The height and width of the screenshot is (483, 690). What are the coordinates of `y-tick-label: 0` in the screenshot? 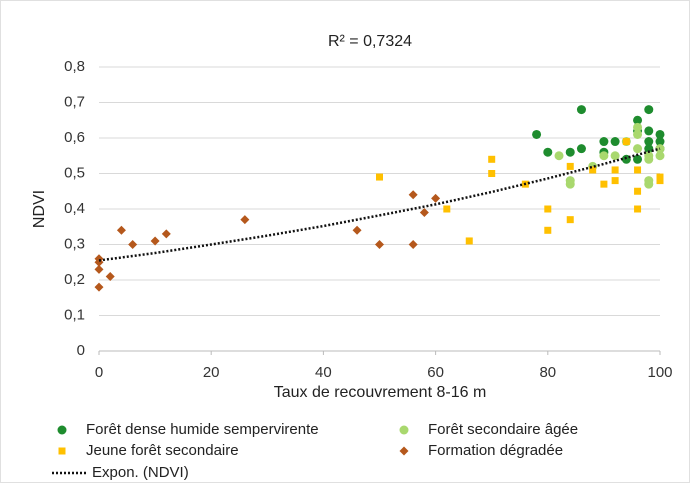 It's located at (81, 350).